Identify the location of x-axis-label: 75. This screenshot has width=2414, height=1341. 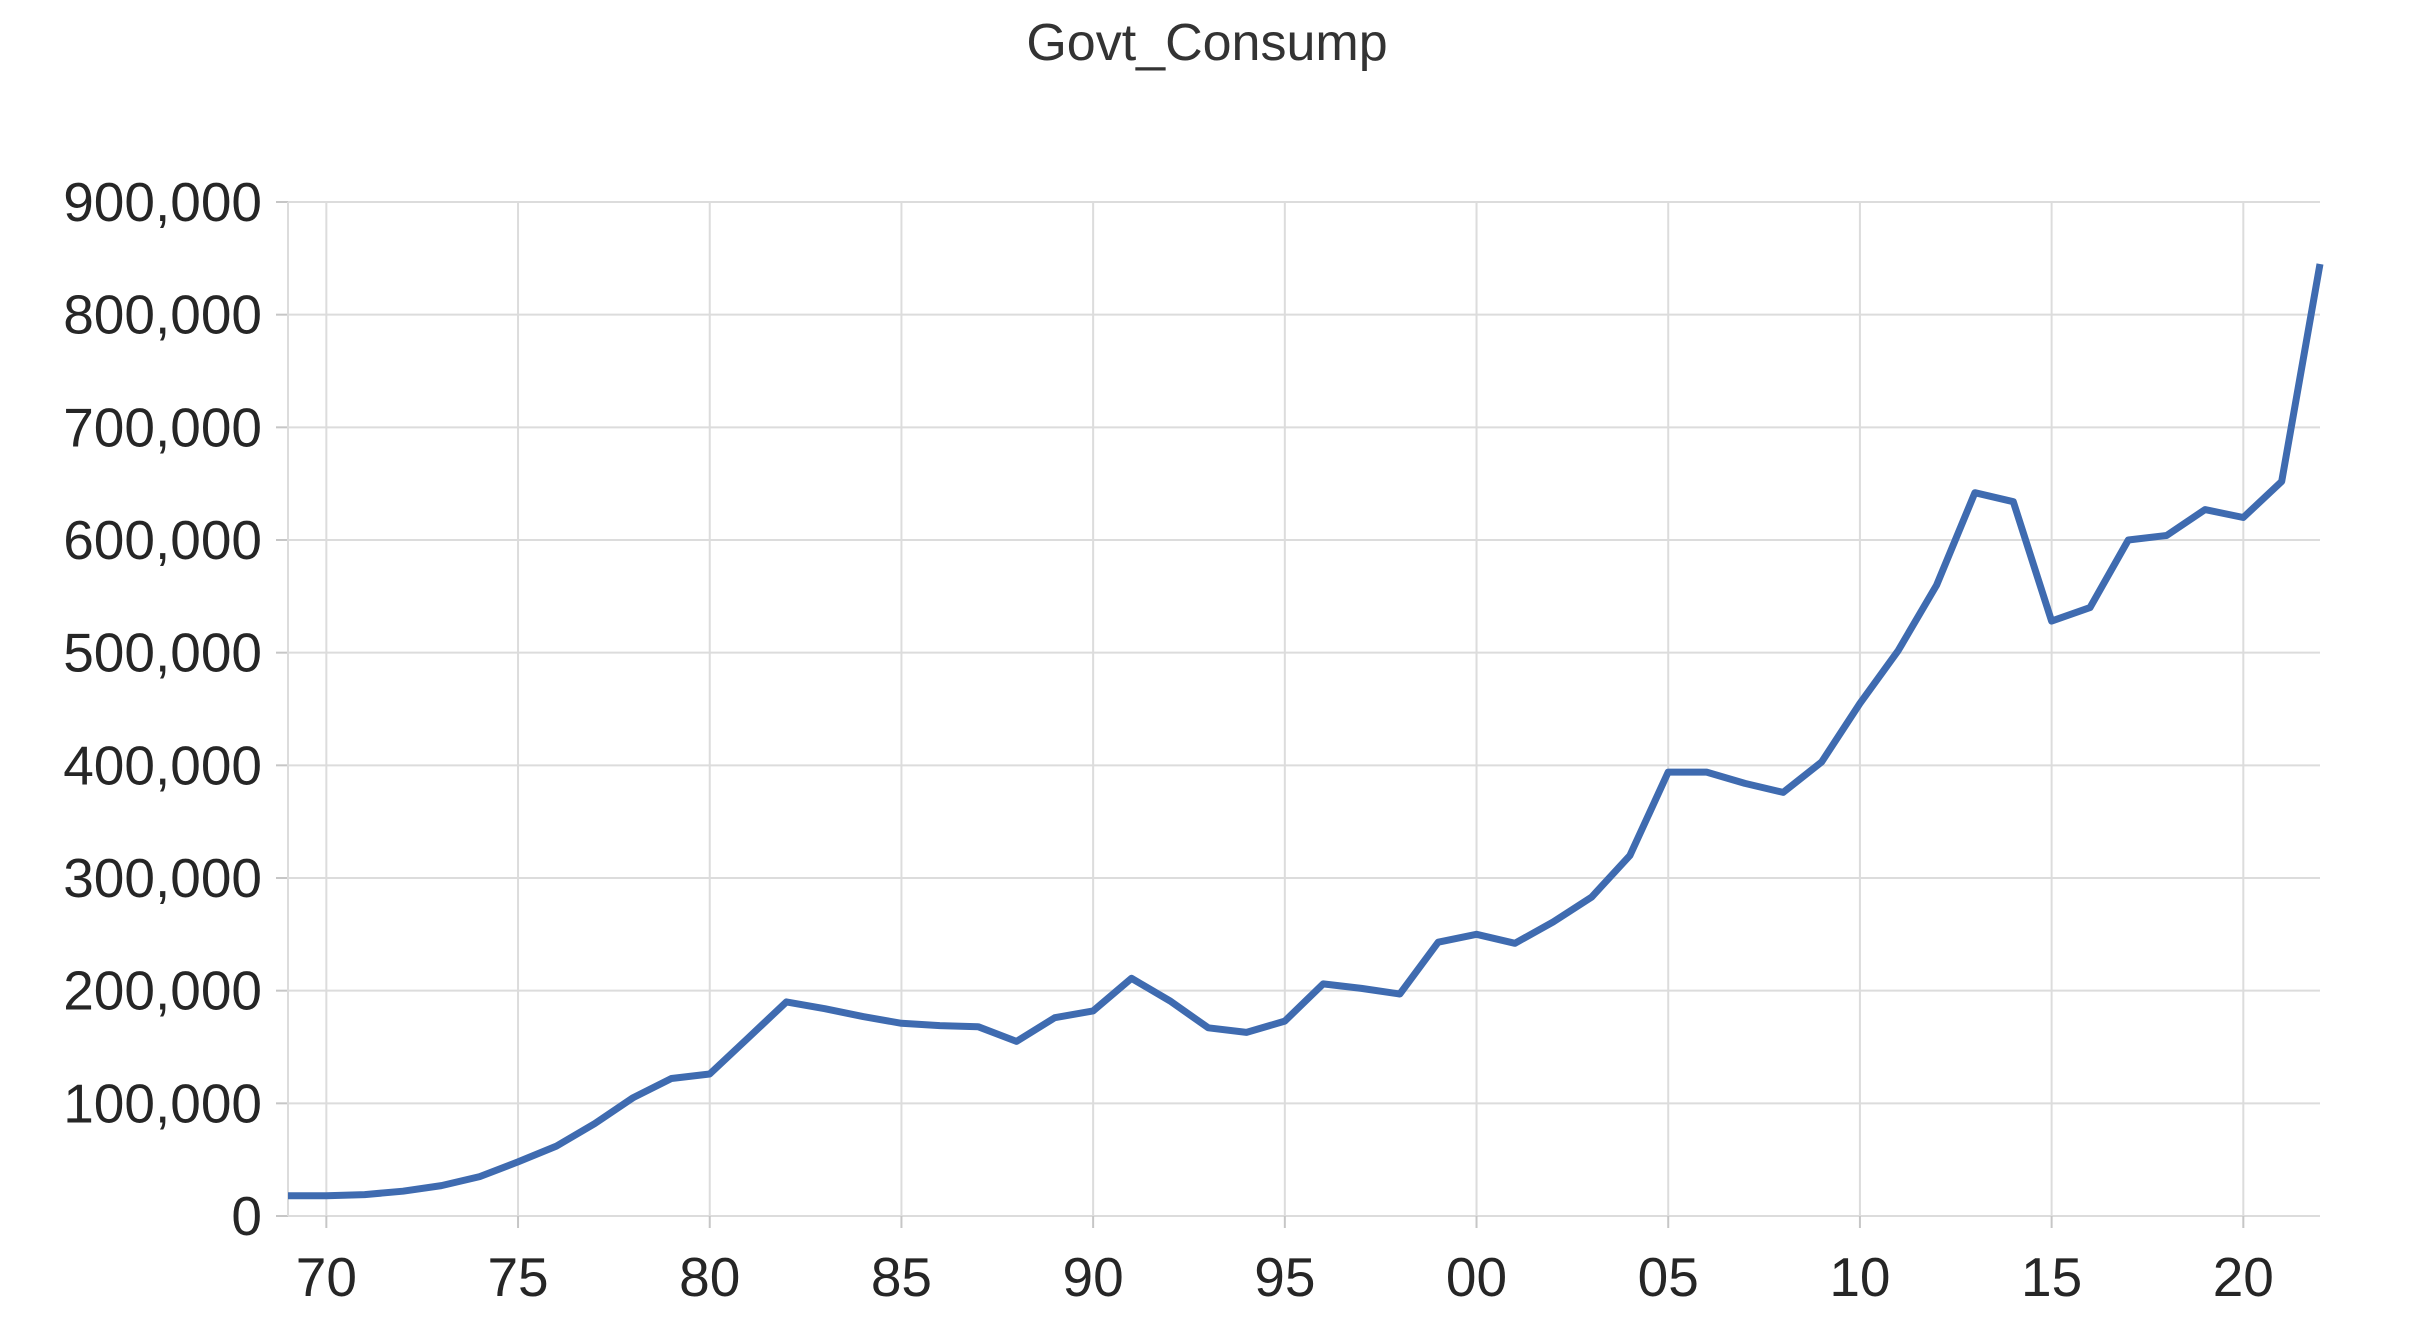
(517, 1277).